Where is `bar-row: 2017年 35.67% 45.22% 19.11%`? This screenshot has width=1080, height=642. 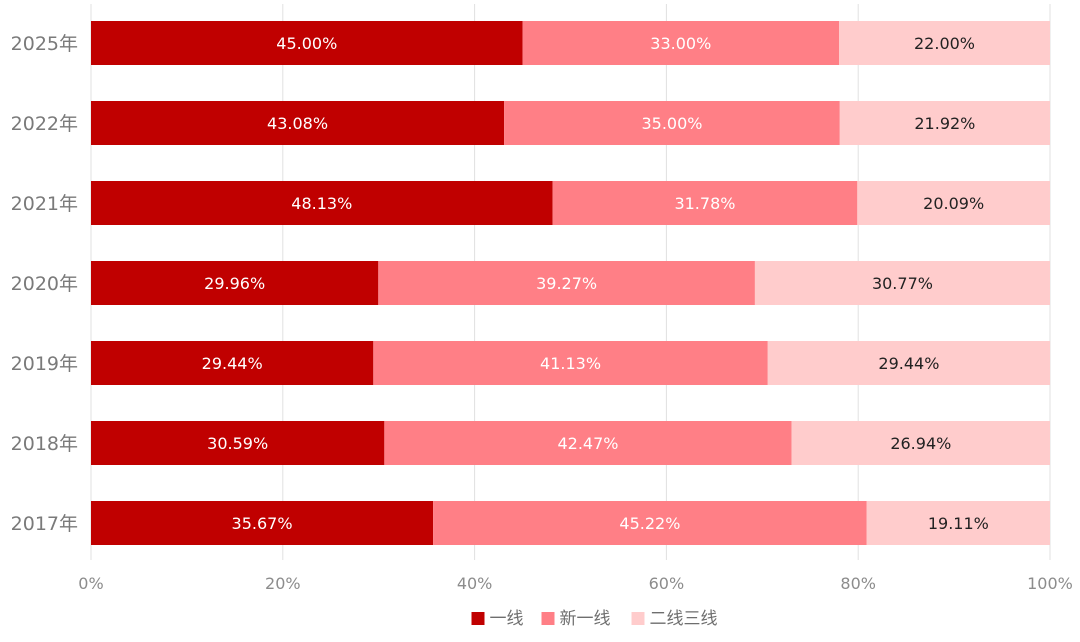
bar-row: 2017年 35.67% 45.22% 19.11% is located at coordinates (530, 523).